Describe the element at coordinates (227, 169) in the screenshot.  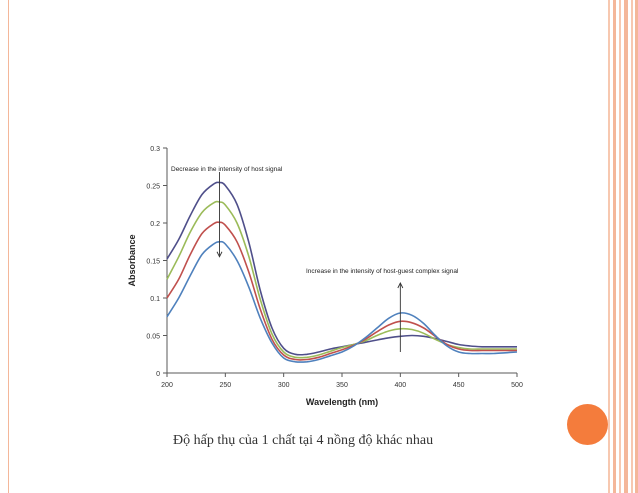
I see `annotation-host-signal: Decrease in the intensity of host signal` at that location.